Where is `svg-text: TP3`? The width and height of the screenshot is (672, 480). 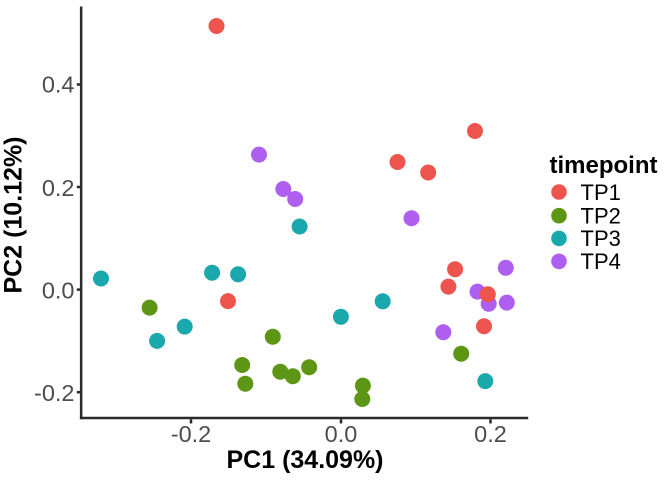 svg-text: TP3 is located at coordinates (601, 238).